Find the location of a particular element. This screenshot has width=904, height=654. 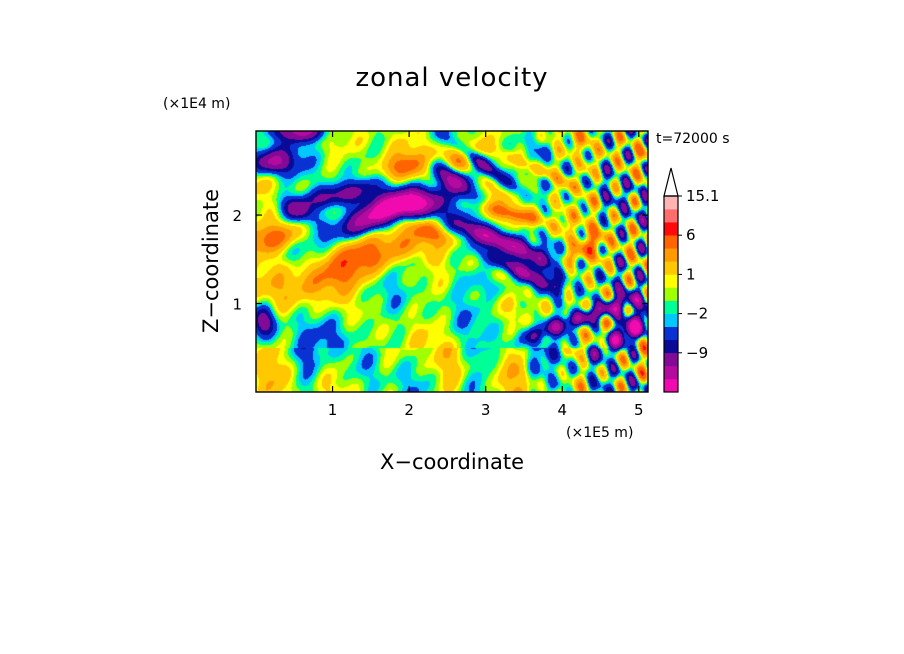

x-tick-label: 4 is located at coordinates (562, 410).